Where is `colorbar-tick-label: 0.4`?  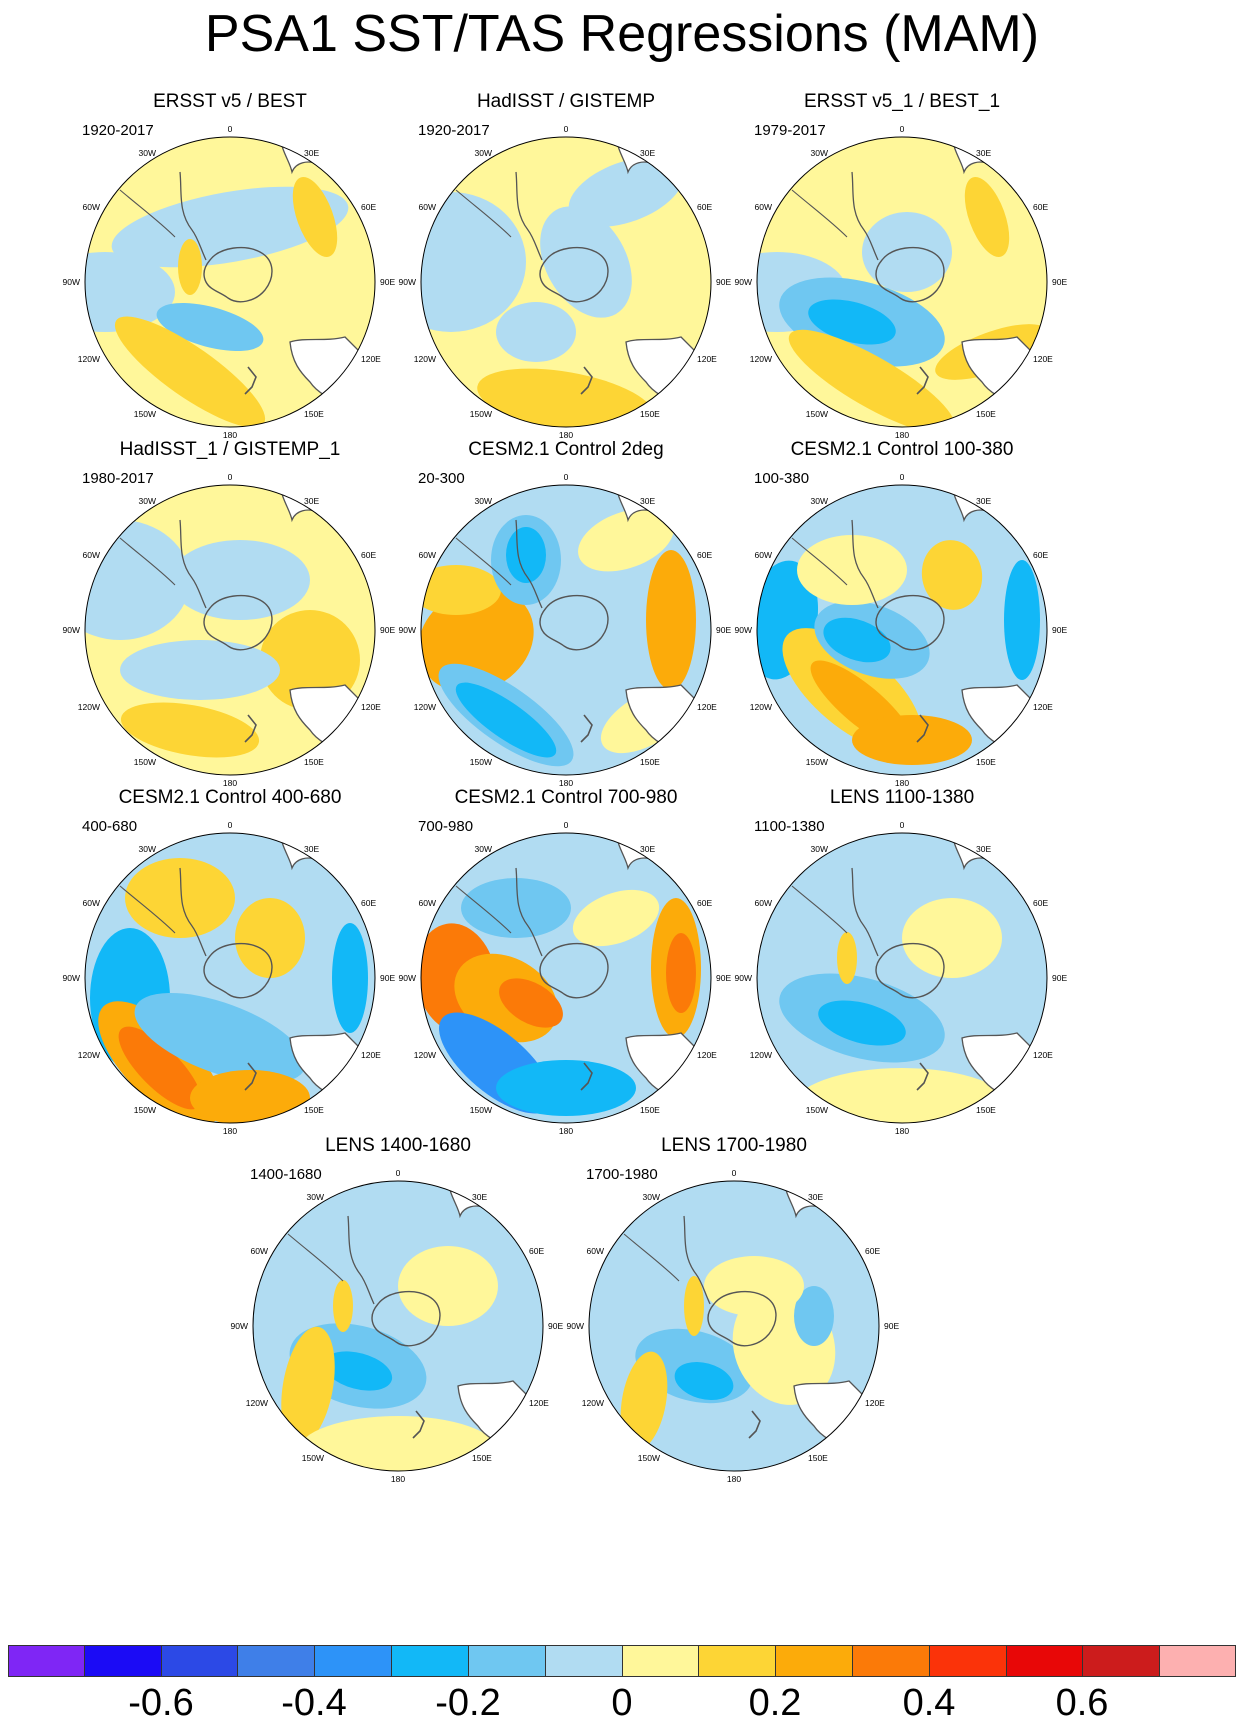 colorbar-tick-label: 0.4 is located at coordinates (929, 1703).